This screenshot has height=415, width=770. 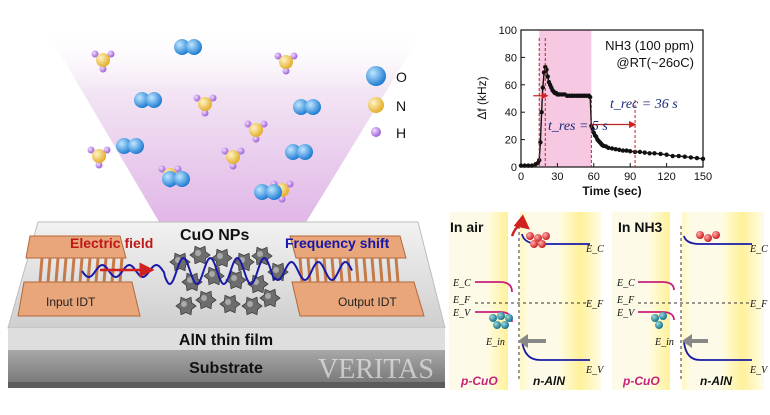 I want to click on output-idt, so click(x=357, y=276).